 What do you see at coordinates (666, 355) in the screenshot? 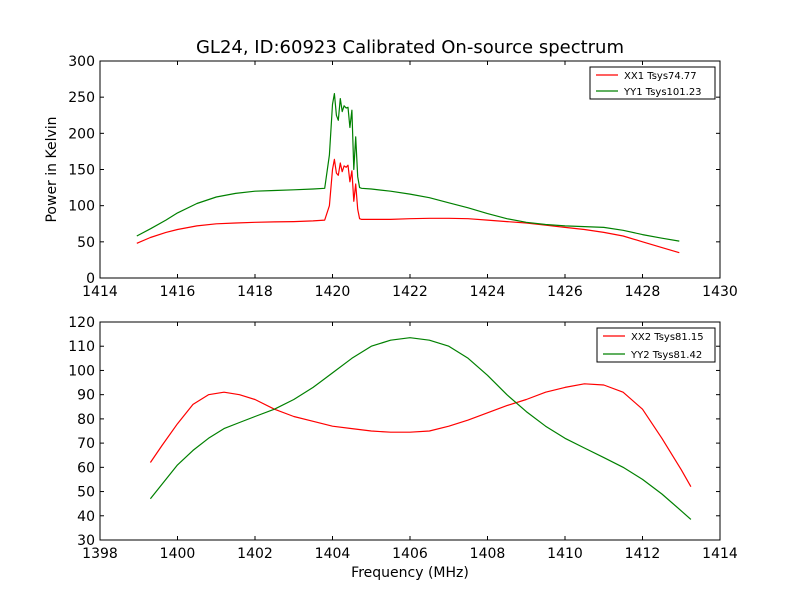
I see `legend-label: YY2 Tsys81.42` at bounding box center [666, 355].